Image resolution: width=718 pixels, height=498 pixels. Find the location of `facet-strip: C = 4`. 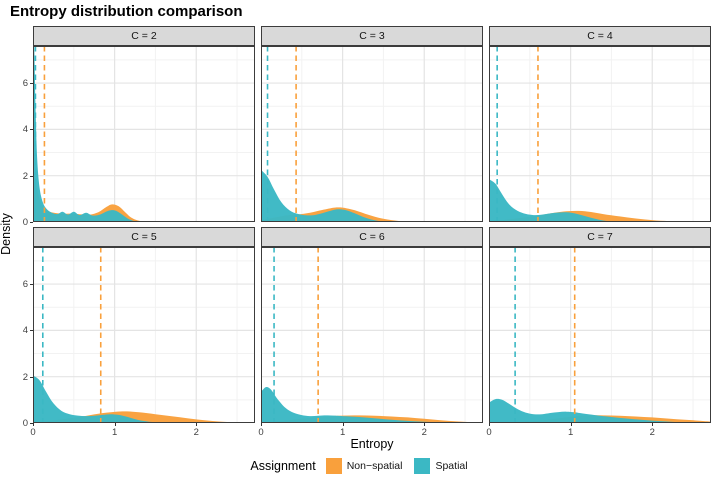

facet-strip: C = 4 is located at coordinates (600, 36).